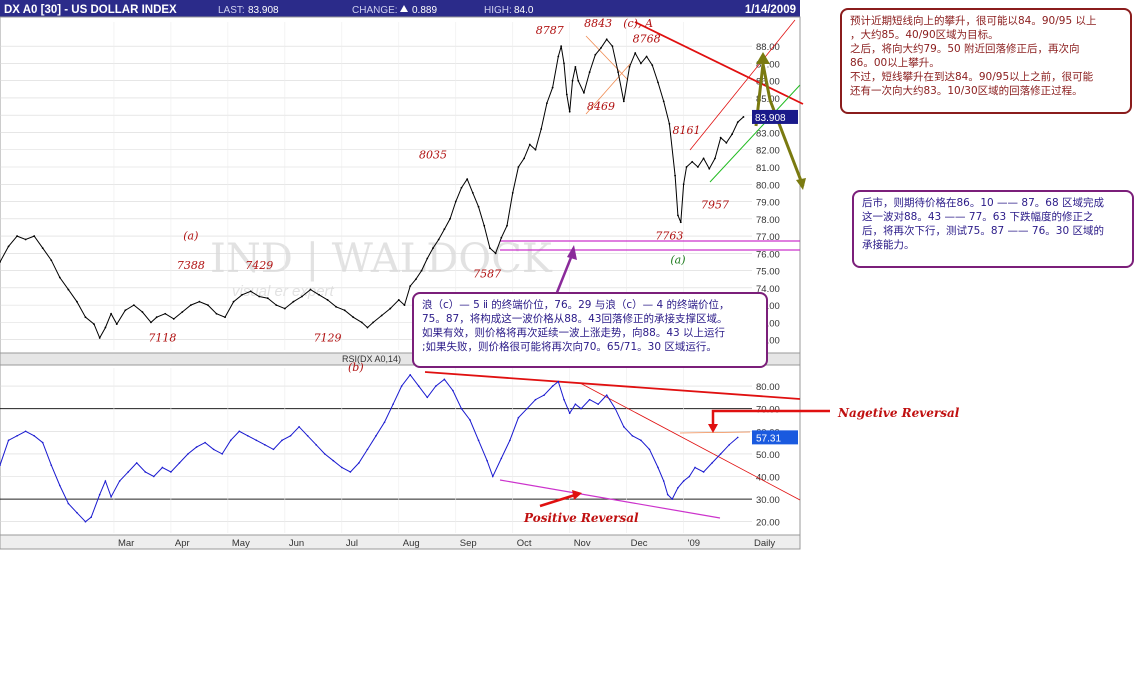 The height and width of the screenshot is (675, 1134). Describe the element at coordinates (768, 185) in the screenshot. I see `price-tick-label: 80.00` at that location.